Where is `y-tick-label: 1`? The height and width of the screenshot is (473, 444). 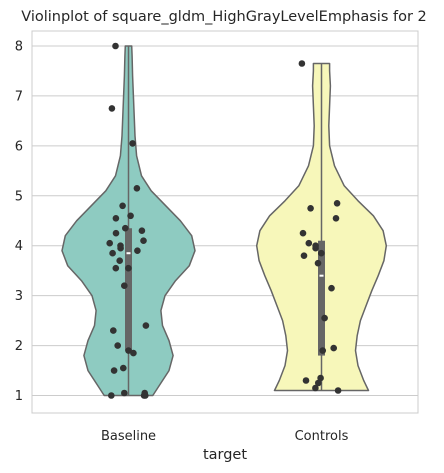
y-tick-label: 1 is located at coordinates (19, 396).